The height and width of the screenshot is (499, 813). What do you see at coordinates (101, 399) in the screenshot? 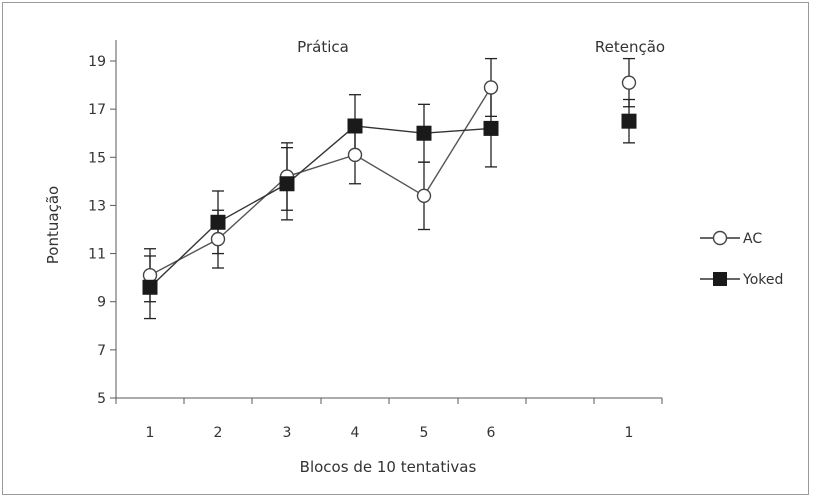
I see `y-tick-label: 5` at bounding box center [101, 399].